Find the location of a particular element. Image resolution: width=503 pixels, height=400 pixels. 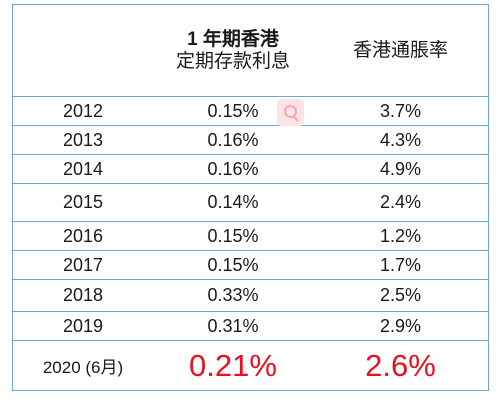

cell-year: 2012 is located at coordinates (83, 110).